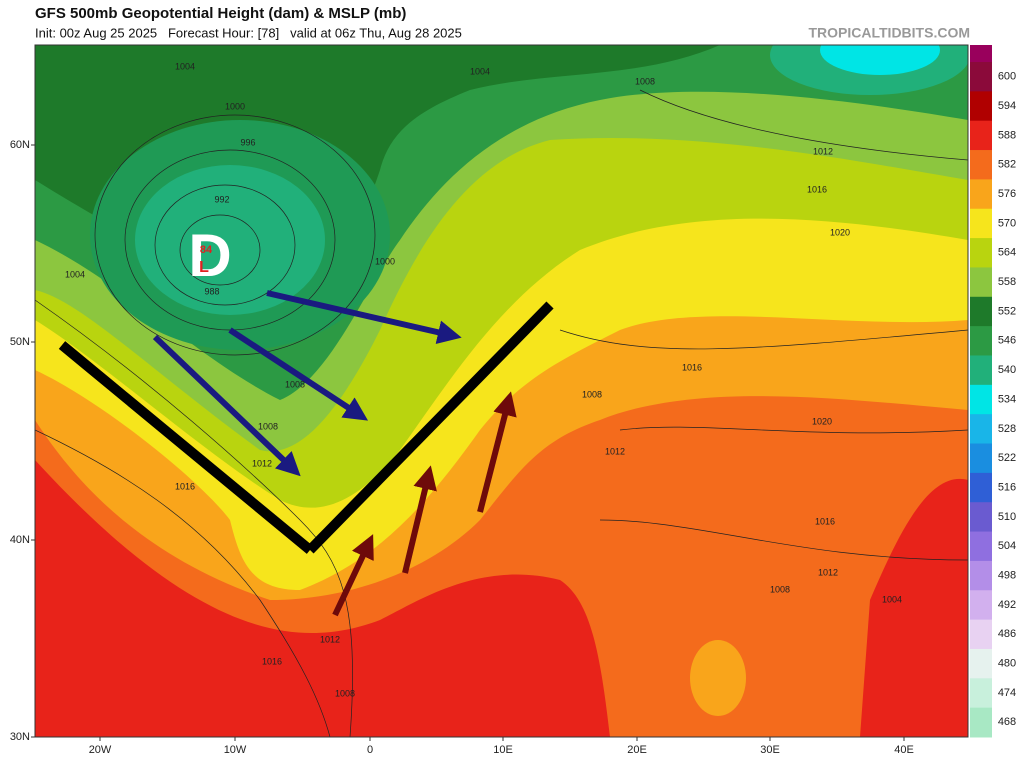 This screenshot has height=762, width=1024. I want to click on colorbar-label: 492, so click(1007, 605).